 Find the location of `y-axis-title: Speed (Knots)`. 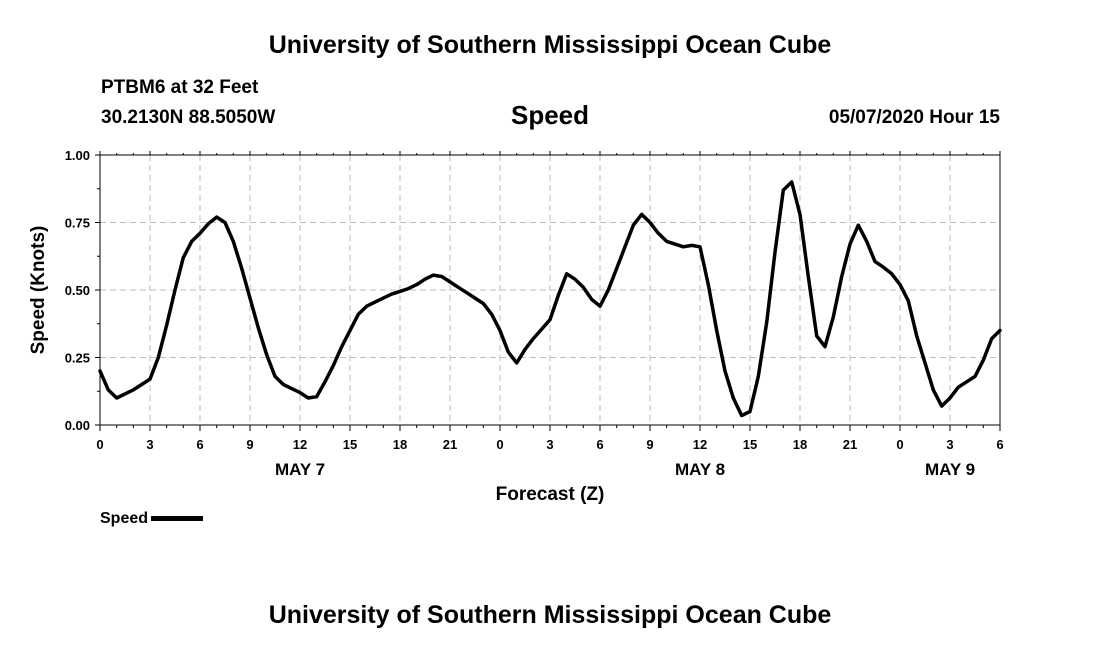

y-axis-title: Speed (Knots) is located at coordinates (38, 290).